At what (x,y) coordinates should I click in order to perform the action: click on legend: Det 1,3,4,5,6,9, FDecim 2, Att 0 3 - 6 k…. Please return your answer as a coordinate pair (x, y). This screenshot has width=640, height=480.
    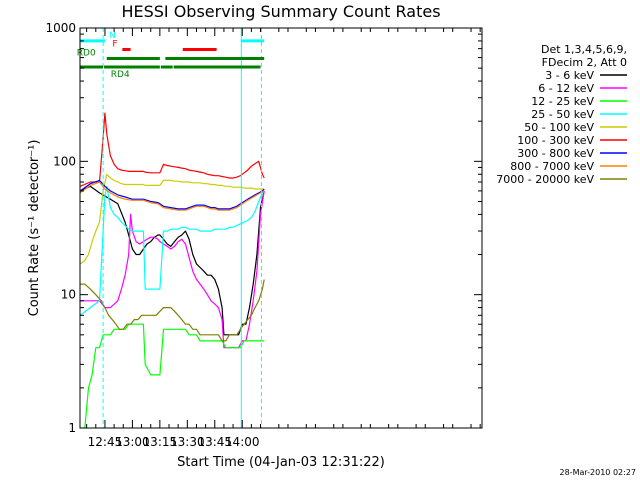
    Looking at the image, I should click on (561, 114).